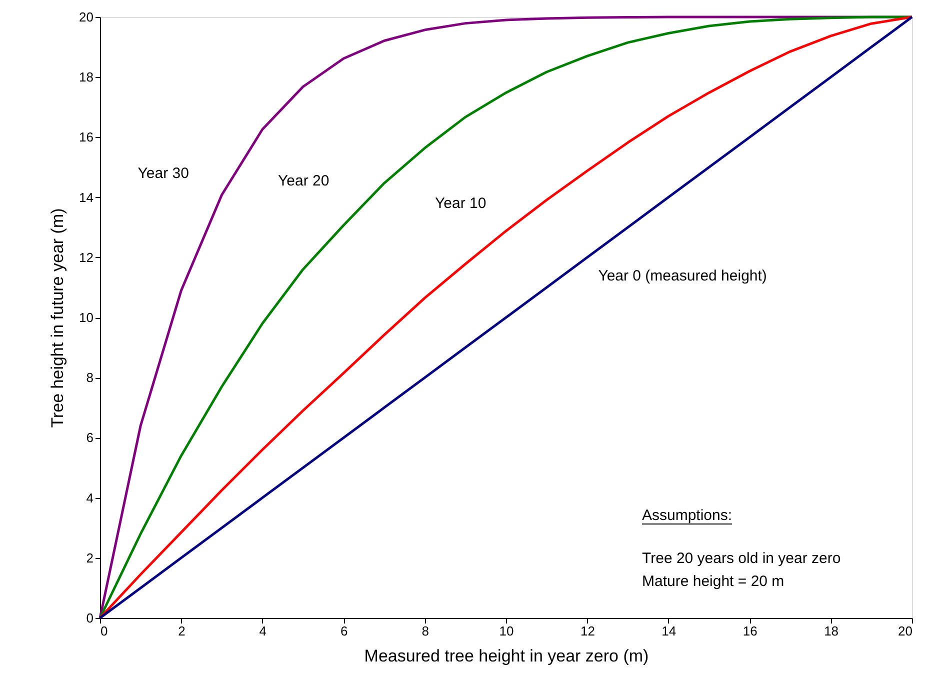 This screenshot has width=930, height=696. Describe the element at coordinates (58, 318) in the screenshot. I see `y-axis-title: Tree height in future year (m)` at that location.